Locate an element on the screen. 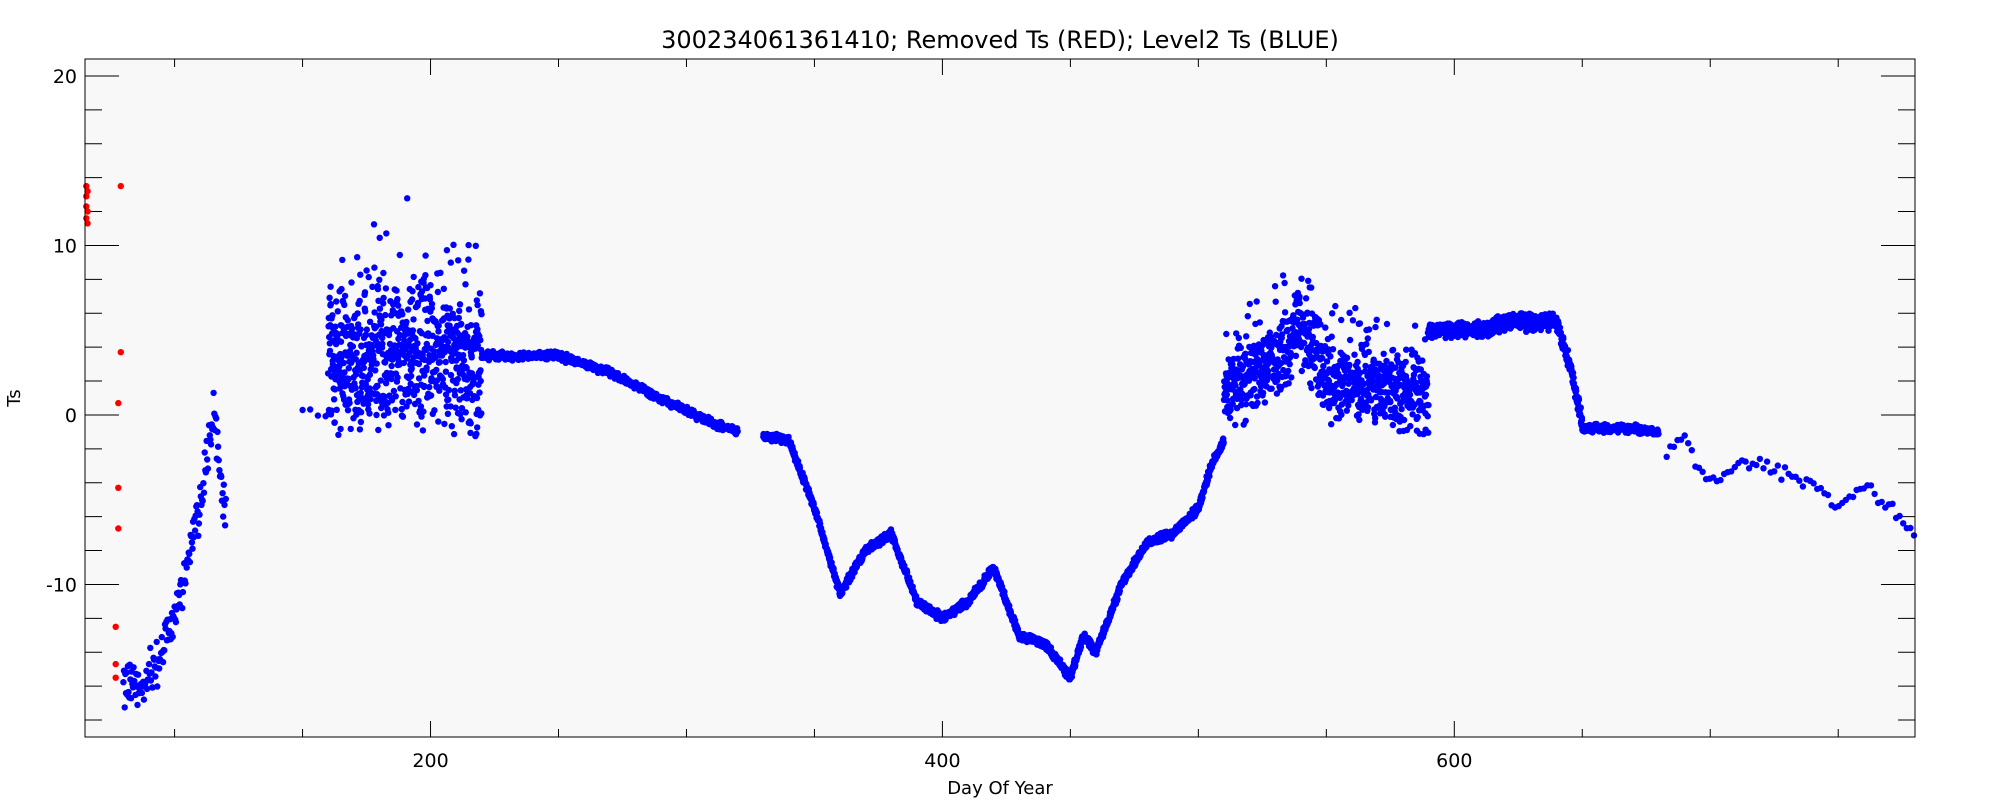 This screenshot has height=800, width=2000. y-tick-label: 10 is located at coordinates (65, 246).